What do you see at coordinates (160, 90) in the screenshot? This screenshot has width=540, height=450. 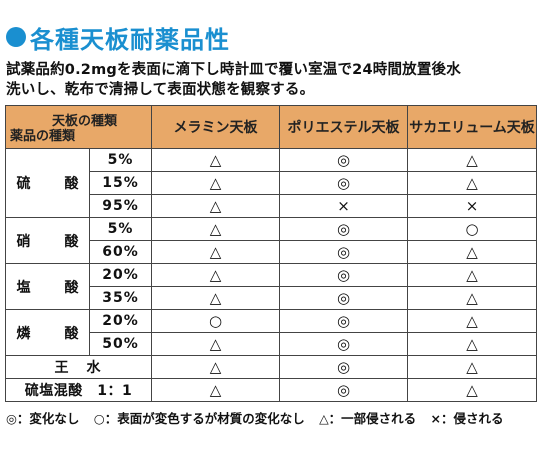 I see `description-line-2: 洗いし、乾布で清掃して表面状態を観察する。` at bounding box center [160, 90].